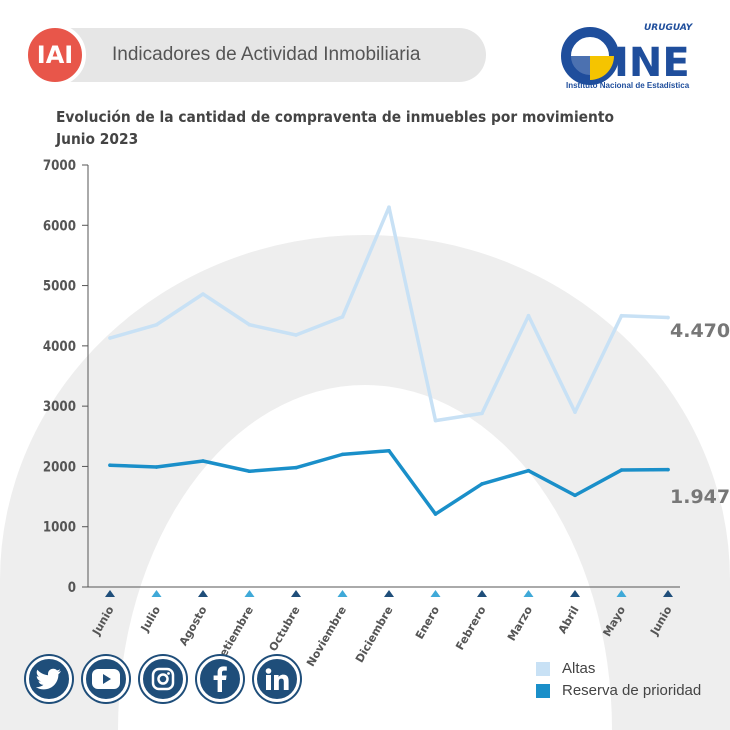 The height and width of the screenshot is (730, 730). I want to click on reserva-end-label: 1.947, so click(700, 496).